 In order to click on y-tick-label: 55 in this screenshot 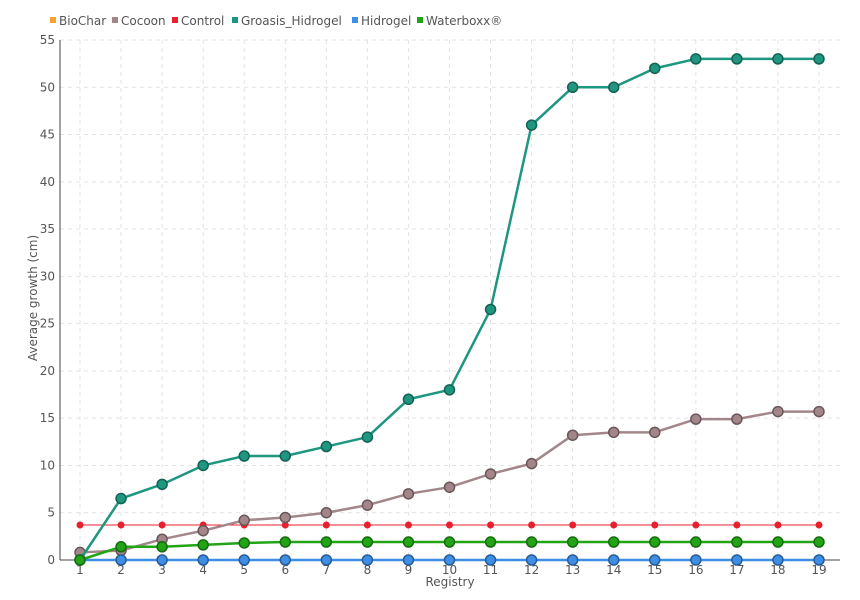, I will do `click(47, 40)`.